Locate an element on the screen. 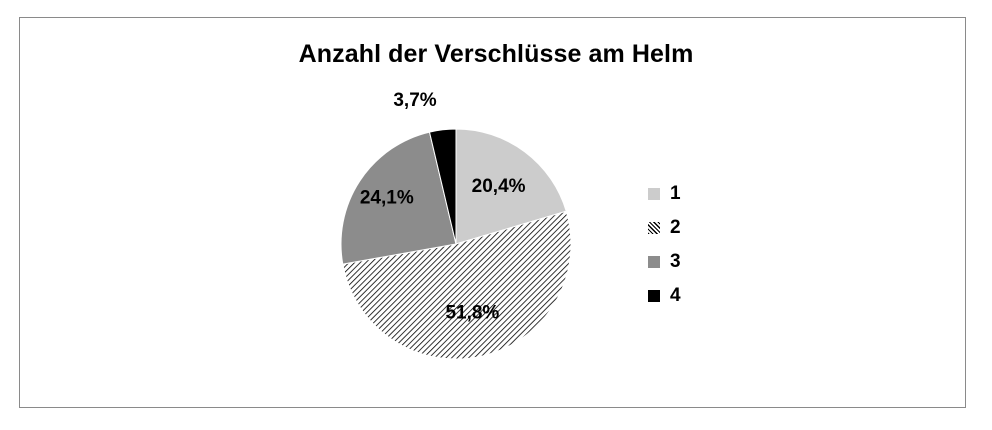 This screenshot has width=992, height=430. legend-label: 2 is located at coordinates (675, 227).